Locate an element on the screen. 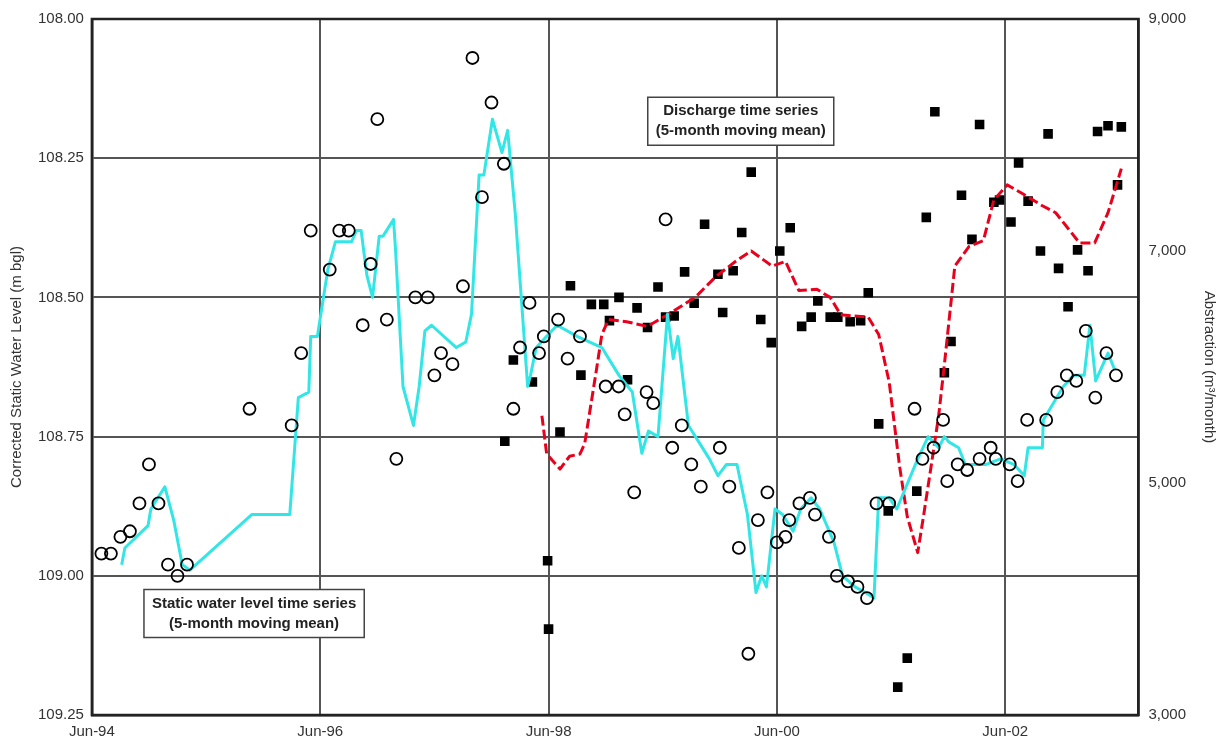 The height and width of the screenshot is (753, 1232). y-tick-label: 108.25 is located at coordinates (60, 157).